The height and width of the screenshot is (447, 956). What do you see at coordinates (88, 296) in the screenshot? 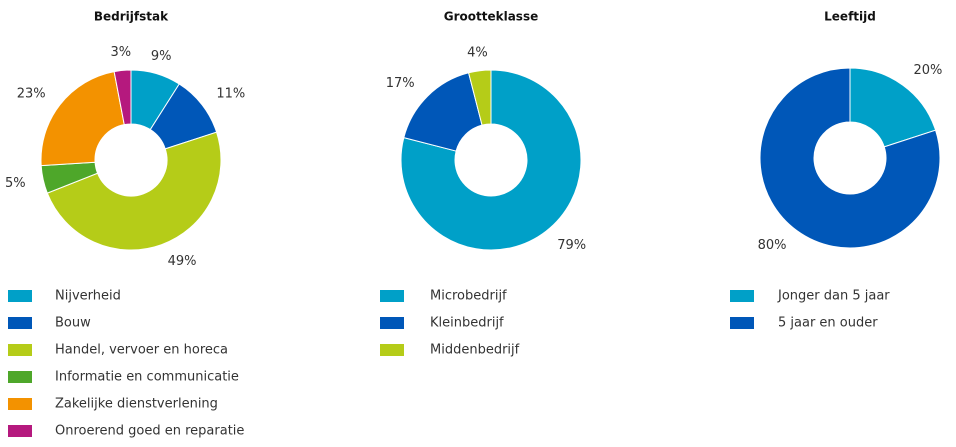
I see `legend-label: Nijverheid` at bounding box center [88, 296].